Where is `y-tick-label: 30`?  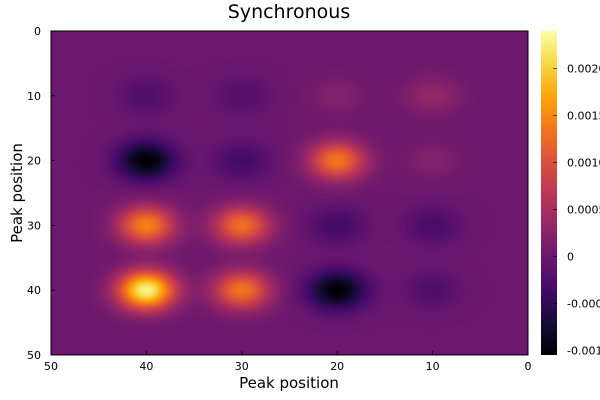 y-tick-label: 30 is located at coordinates (34, 225).